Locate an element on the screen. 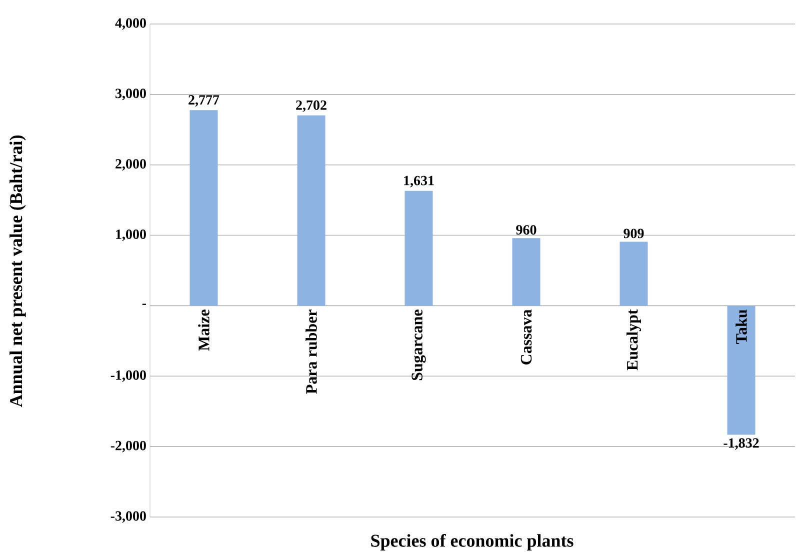 The image size is (799, 554). y-tick-label: 4,000 is located at coordinates (130, 24).